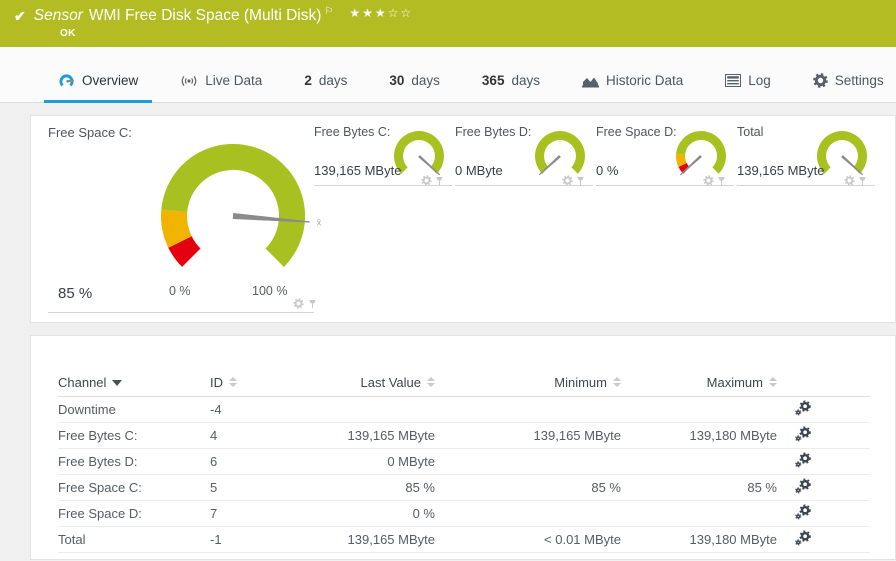 This screenshot has width=896, height=561. I want to click on last-cell: 139,165 MByte, so click(368, 435).